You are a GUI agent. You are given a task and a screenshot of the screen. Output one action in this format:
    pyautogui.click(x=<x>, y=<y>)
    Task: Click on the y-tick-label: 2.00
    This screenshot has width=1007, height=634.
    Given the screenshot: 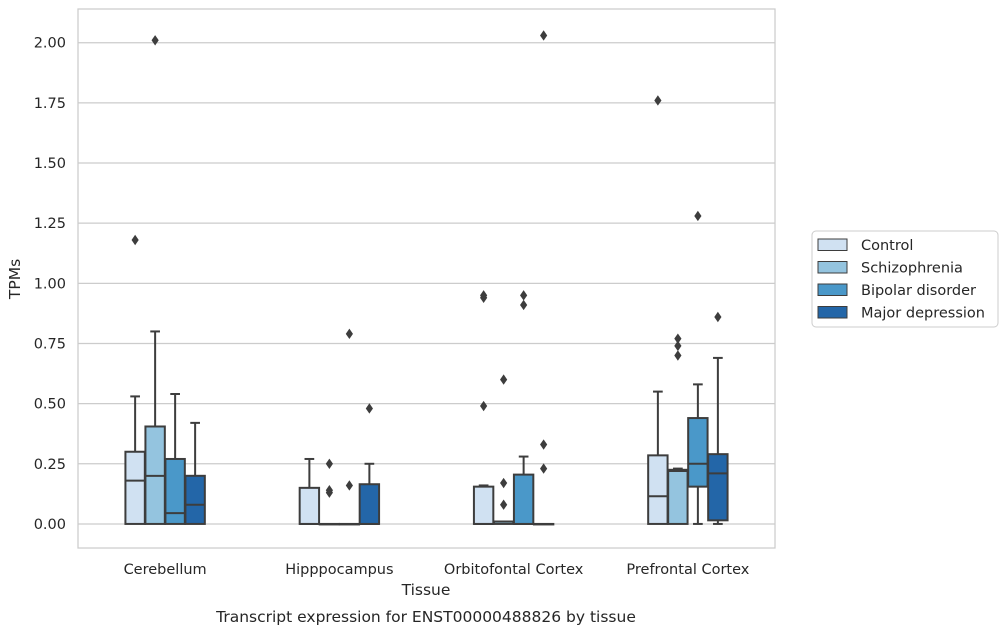 What is the action you would take?
    pyautogui.click(x=50, y=44)
    